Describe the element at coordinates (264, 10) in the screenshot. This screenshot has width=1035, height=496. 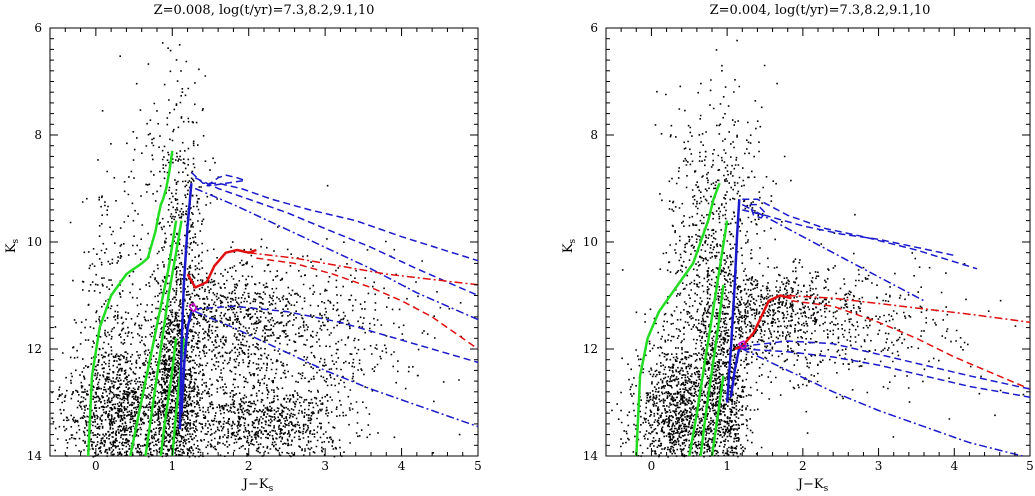
I see `chart-title: Z=0.008, log(t/yr)=7.3,8.2,9.1,10` at that location.